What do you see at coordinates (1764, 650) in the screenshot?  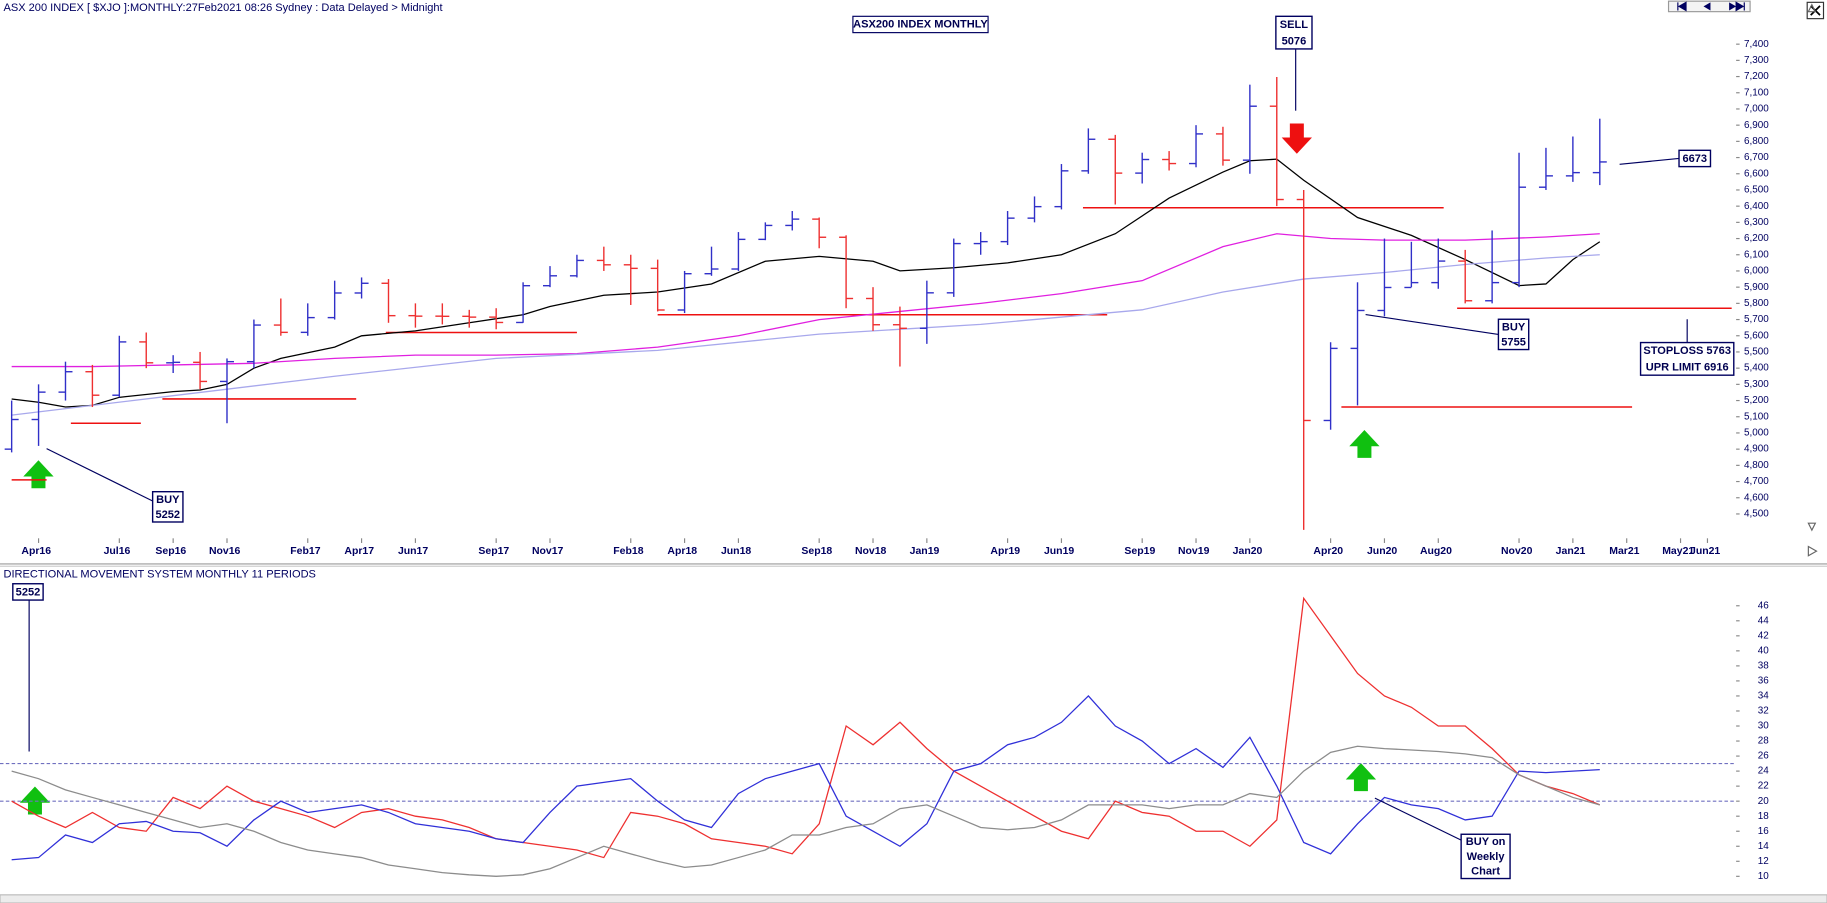 I see `y-tick-label: 40` at bounding box center [1764, 650].